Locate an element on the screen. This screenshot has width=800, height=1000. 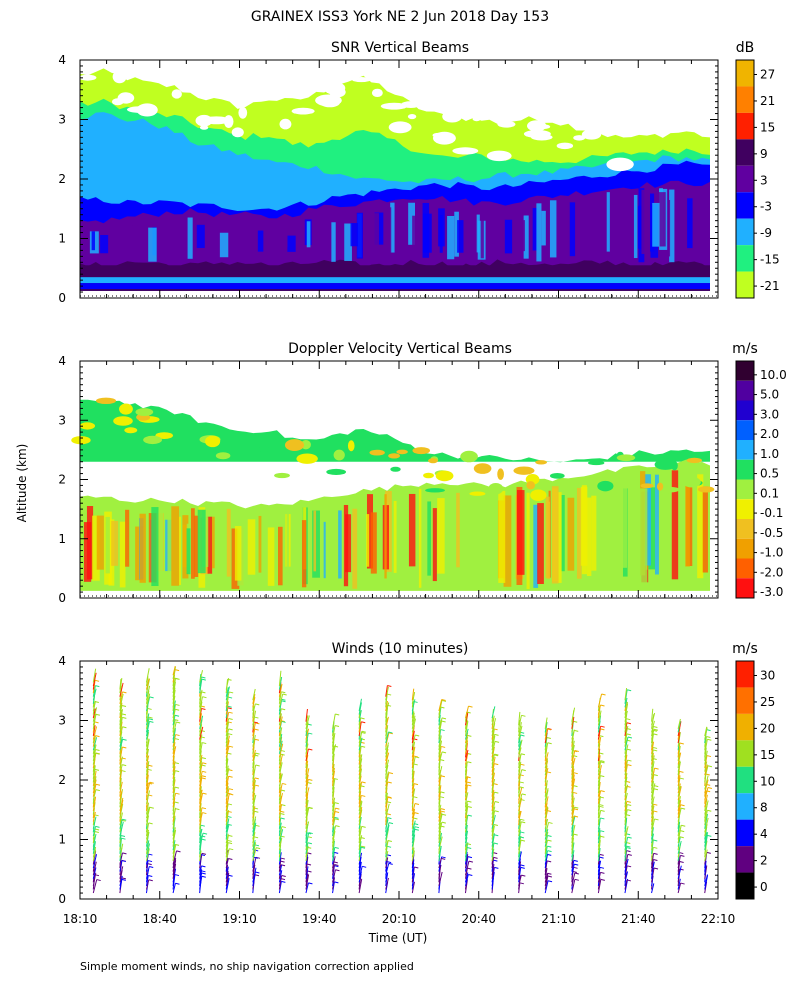
colorbar-frame is located at coordinates (745, 179).